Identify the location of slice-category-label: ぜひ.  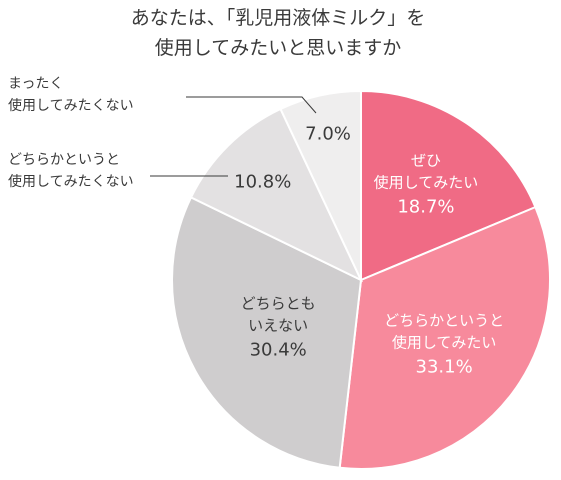
(426, 160).